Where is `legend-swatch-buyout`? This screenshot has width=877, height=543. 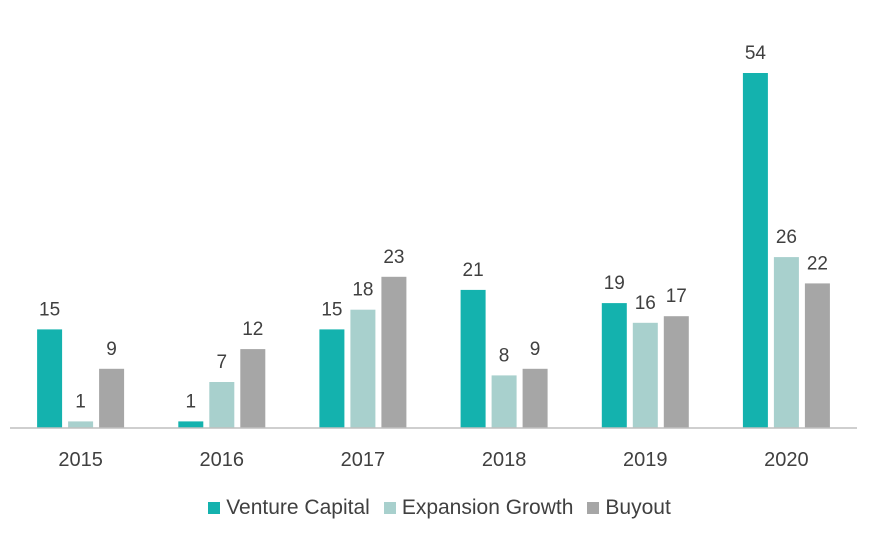 legend-swatch-buyout is located at coordinates (593, 508).